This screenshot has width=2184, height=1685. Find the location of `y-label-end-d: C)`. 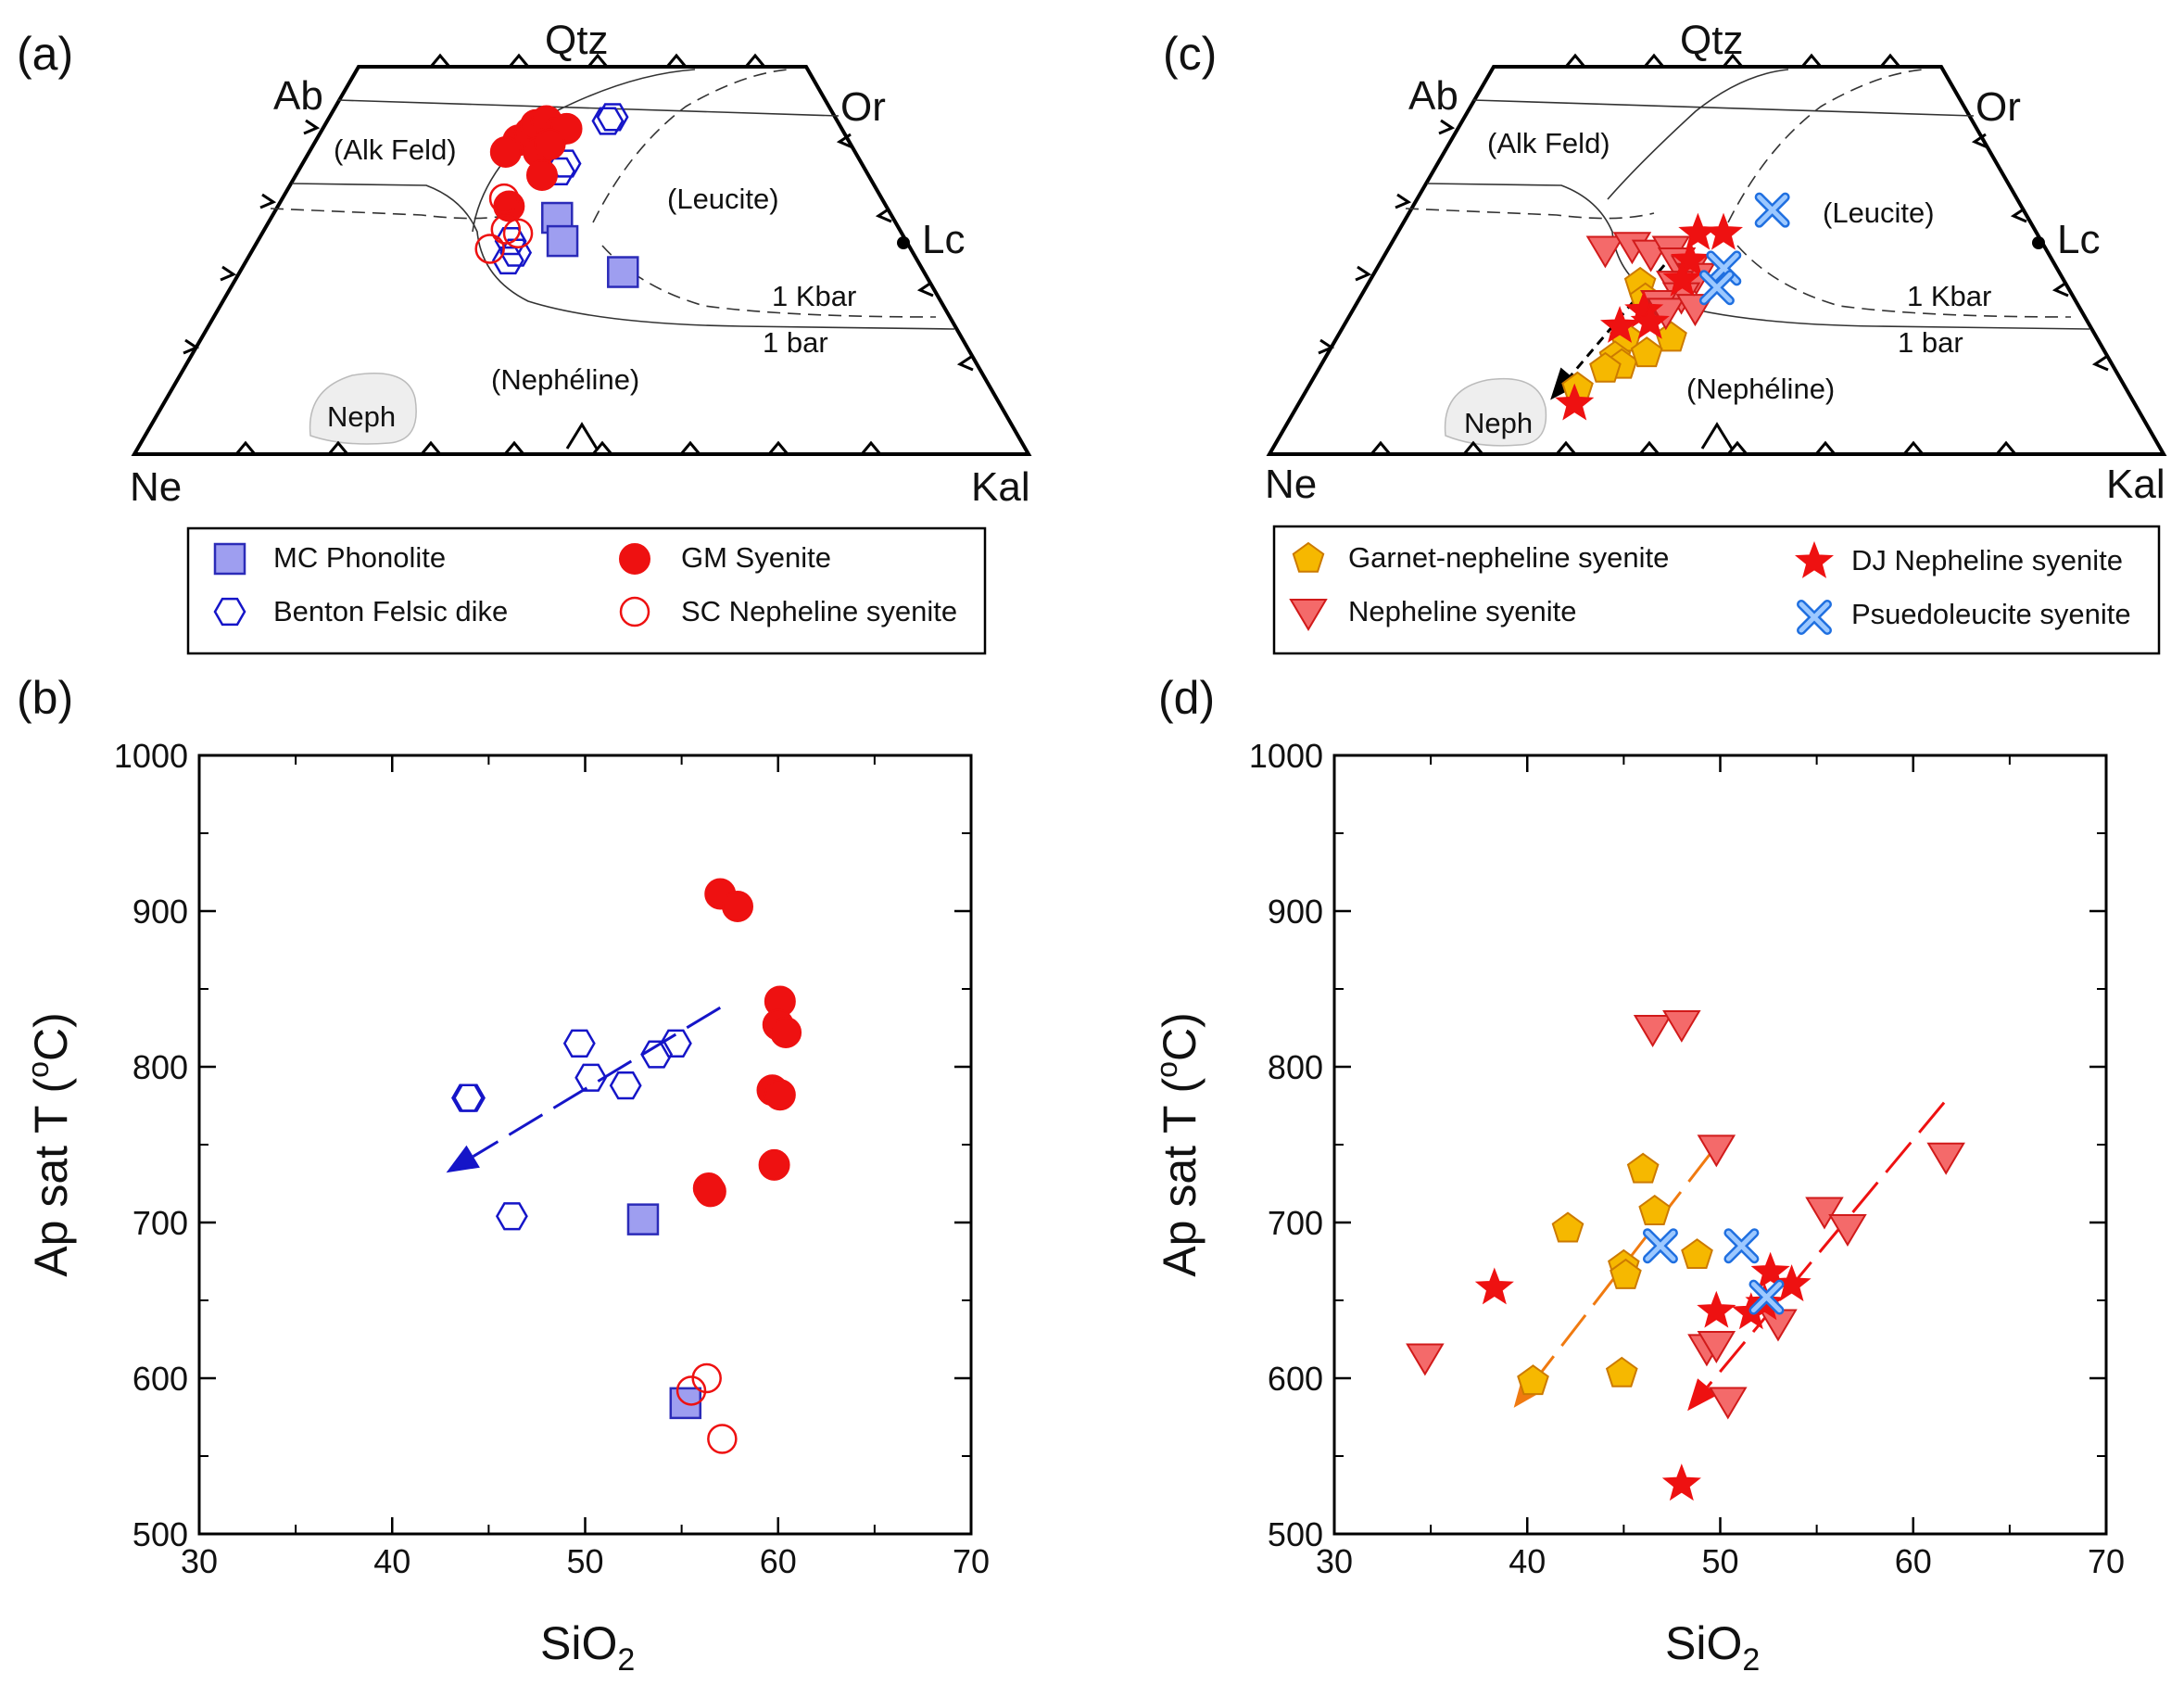

y-label-end-d: C) is located at coordinates (1180, 1036).